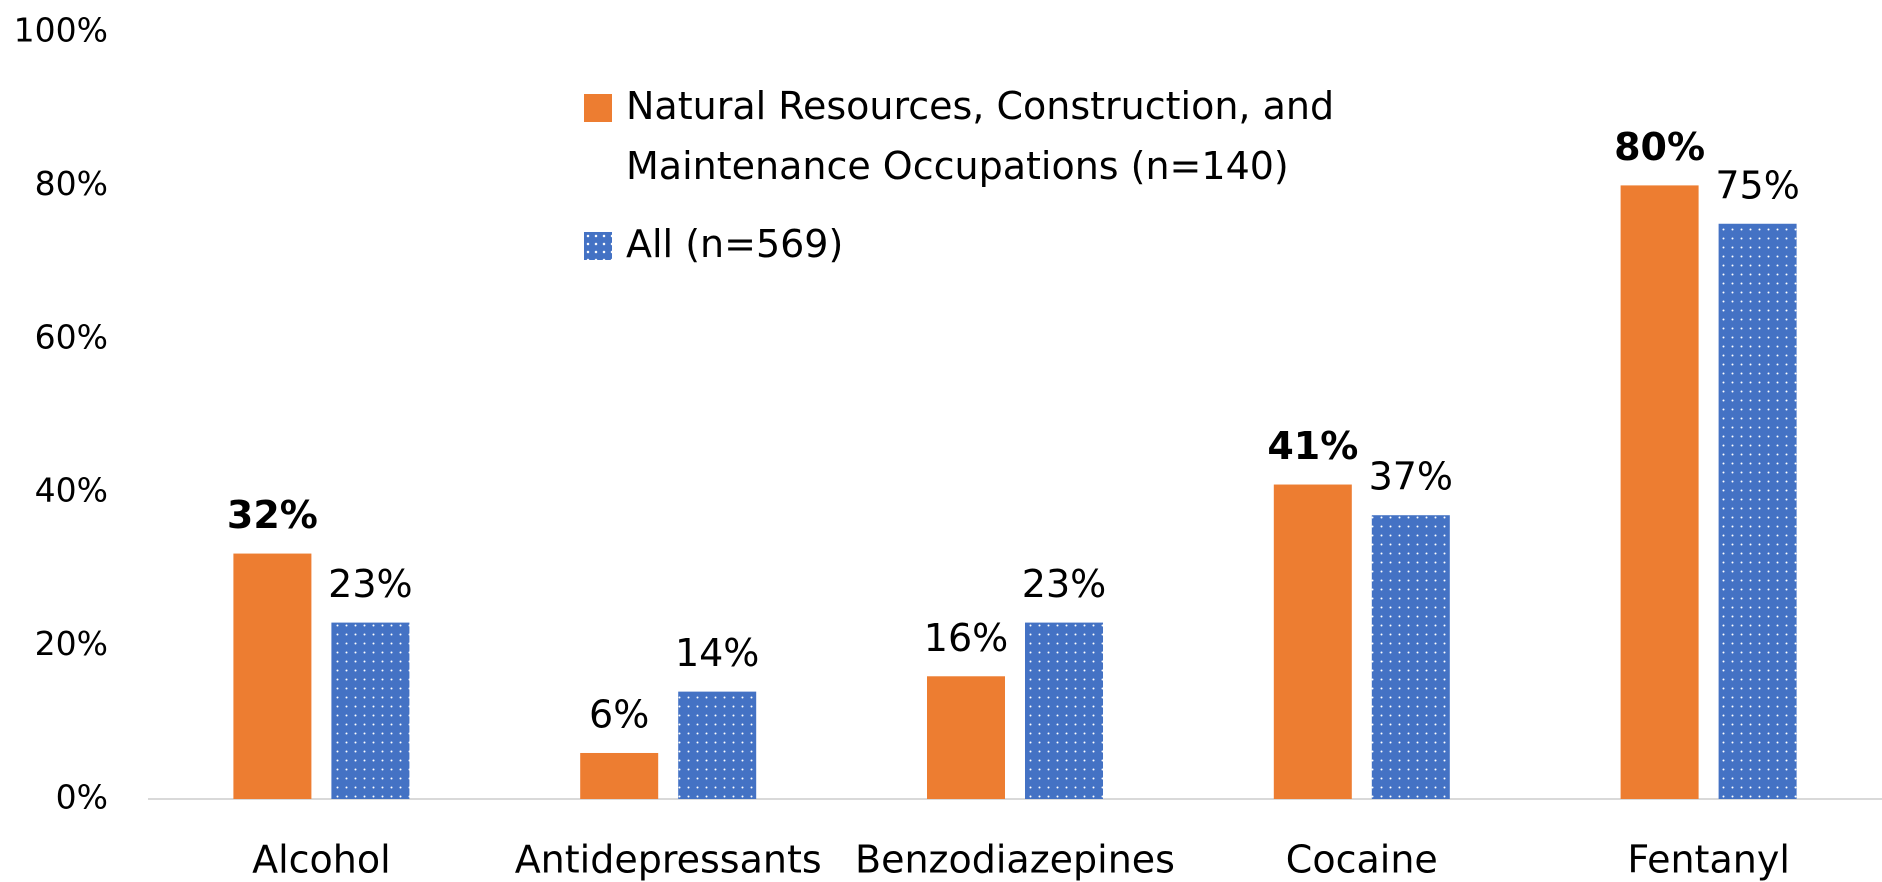  I want to click on y-tick-label: 100%, so click(61, 30).